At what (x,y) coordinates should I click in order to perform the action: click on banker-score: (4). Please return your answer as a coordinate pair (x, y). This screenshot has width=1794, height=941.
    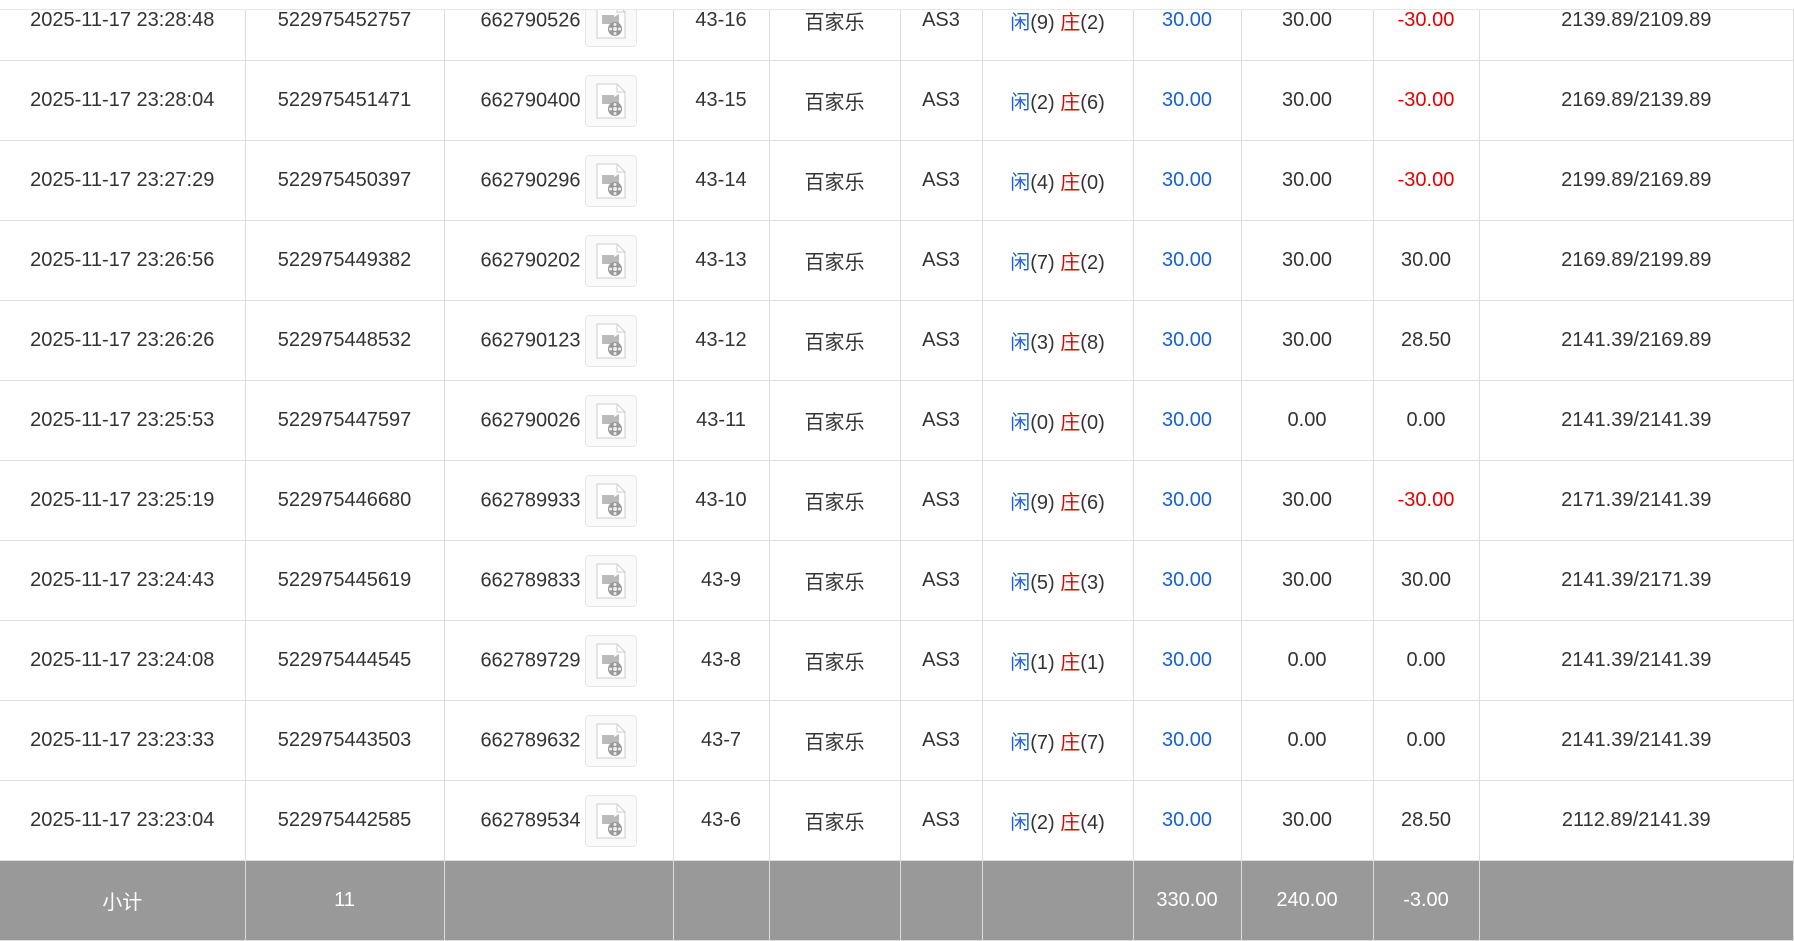
    Looking at the image, I should click on (1092, 823).